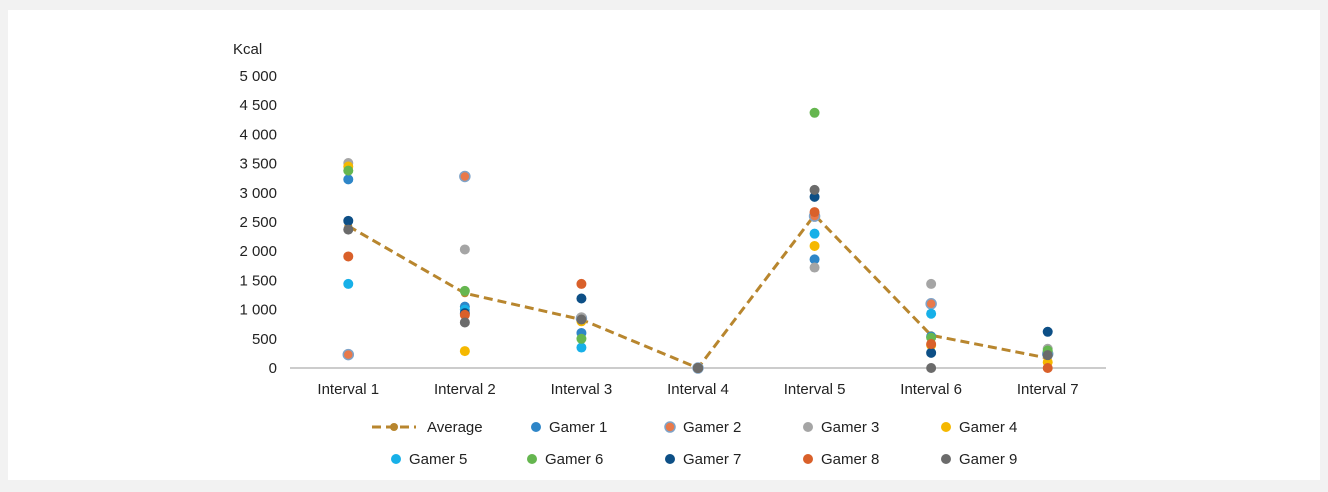 Image resolution: width=1328 pixels, height=492 pixels. I want to click on legend-label: Gamer 4, so click(988, 427).